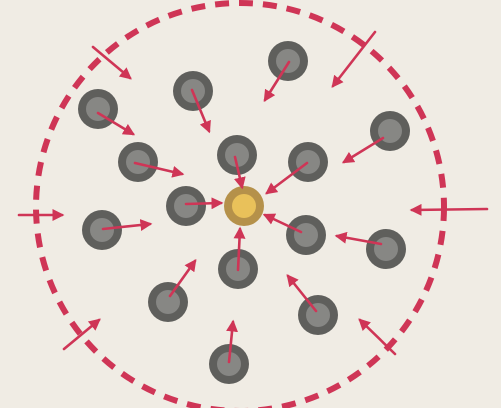  I want to click on center-particle-icon, so click(244, 206).